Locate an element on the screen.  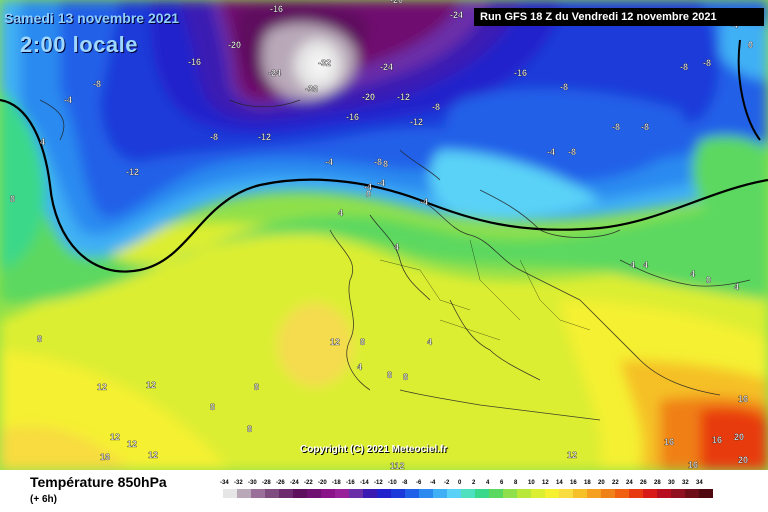
scale-tick-label: -18 is located at coordinates (336, 483).